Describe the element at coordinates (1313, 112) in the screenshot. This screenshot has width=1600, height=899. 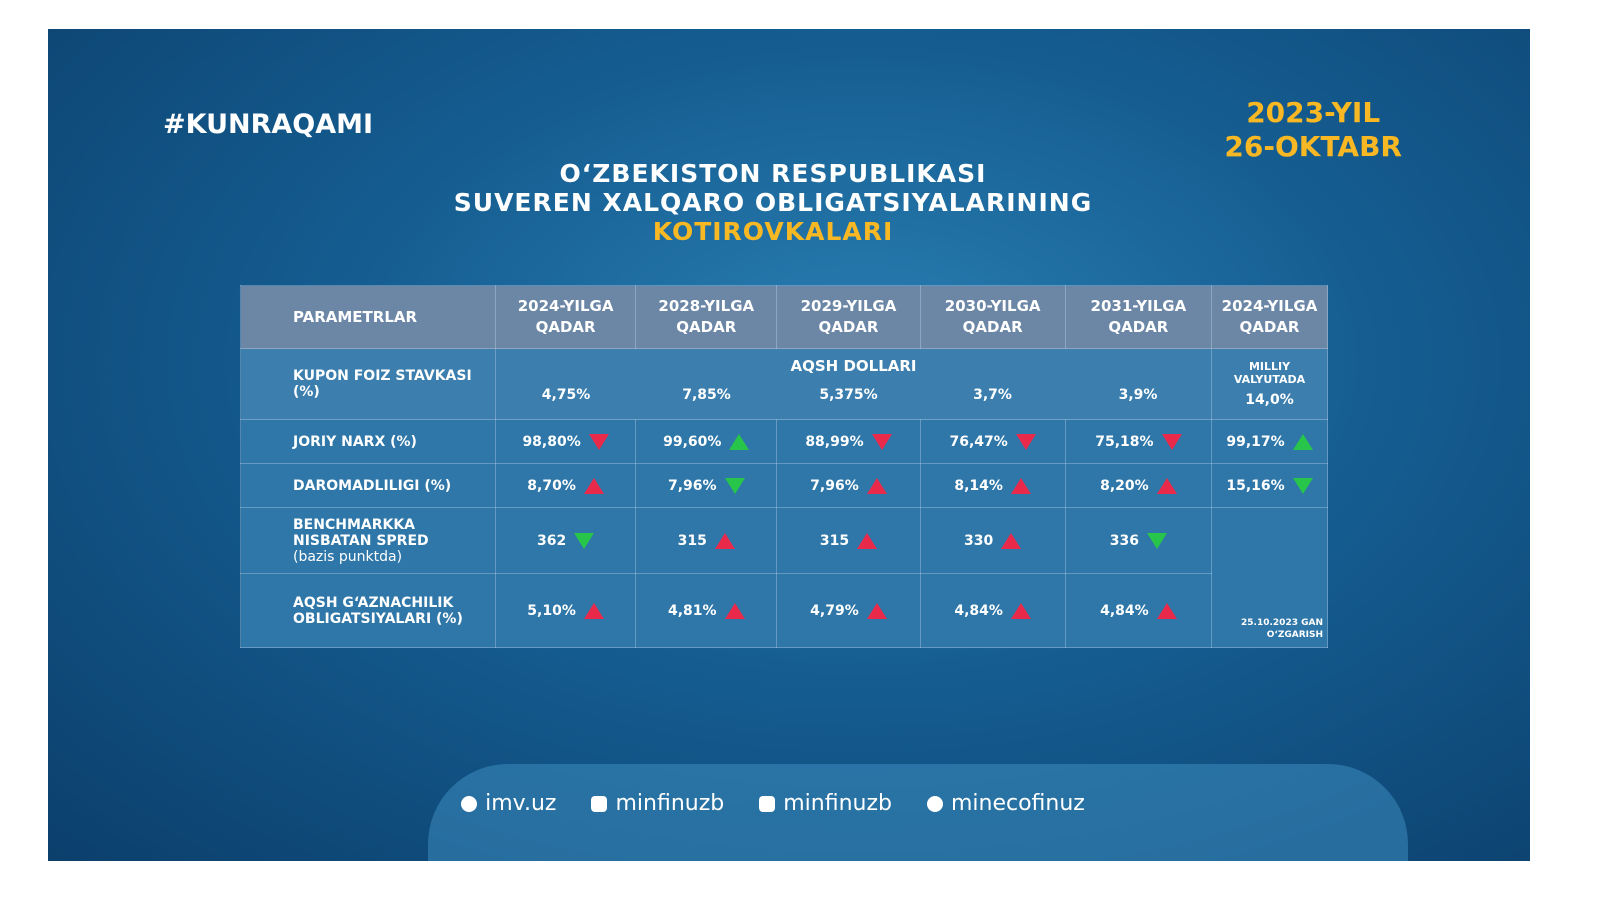
I see `date-line: 2023-YIL` at that location.